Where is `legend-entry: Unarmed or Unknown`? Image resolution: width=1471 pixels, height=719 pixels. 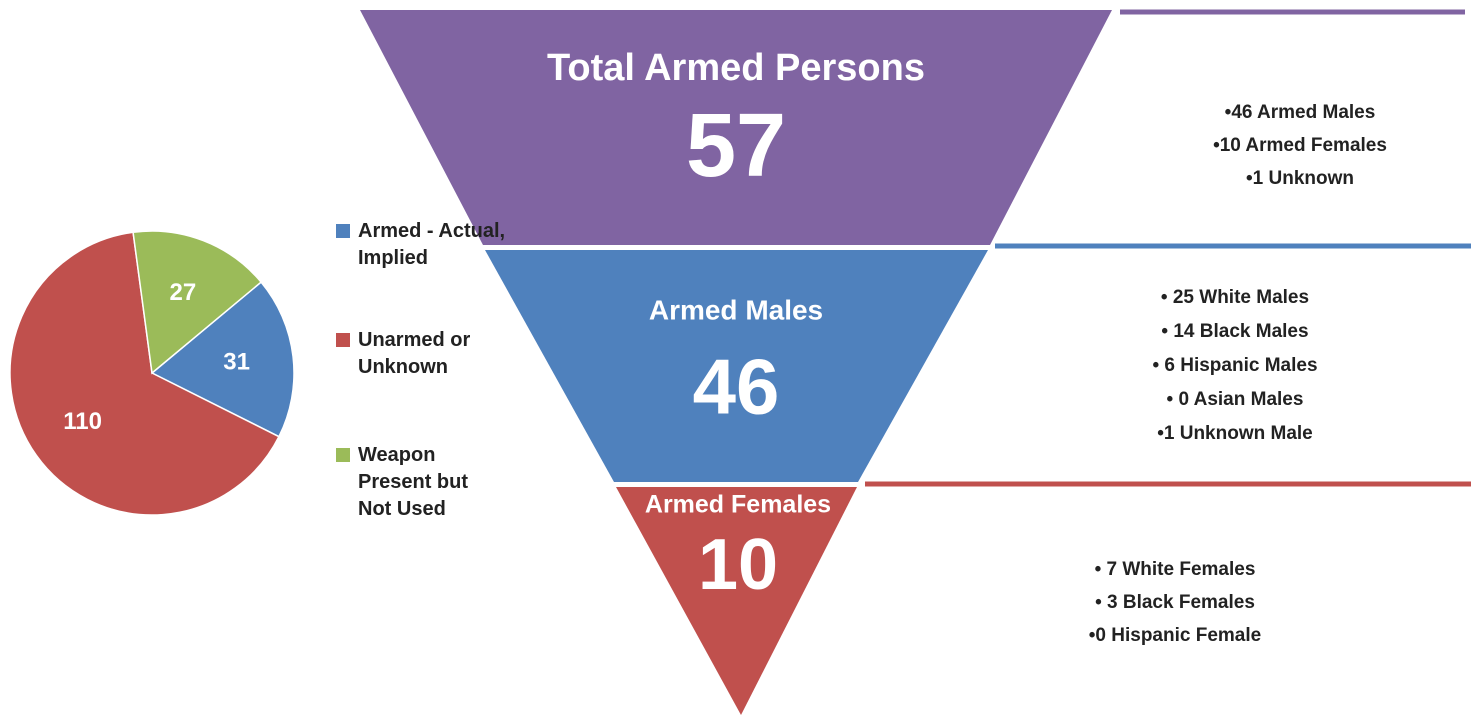
legend-entry: Unarmed or Unknown is located at coordinates (421, 354).